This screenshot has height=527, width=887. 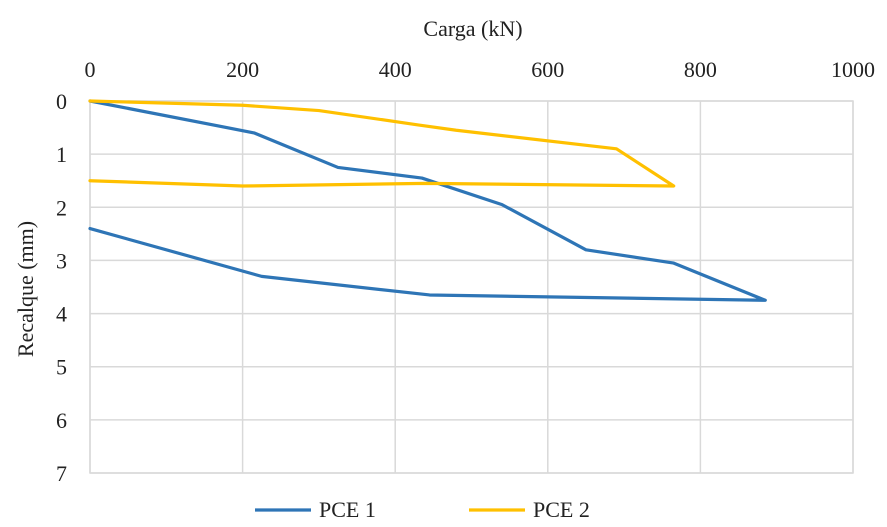 What do you see at coordinates (61, 473) in the screenshot?
I see `y-tick-label: 7` at bounding box center [61, 473].